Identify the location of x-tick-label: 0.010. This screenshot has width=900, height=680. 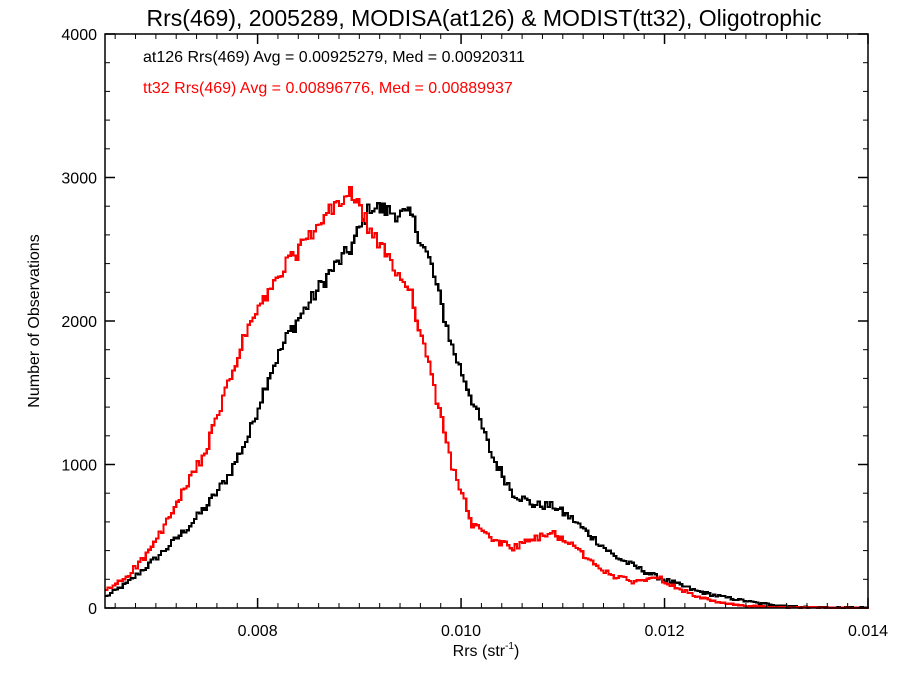
(461, 631).